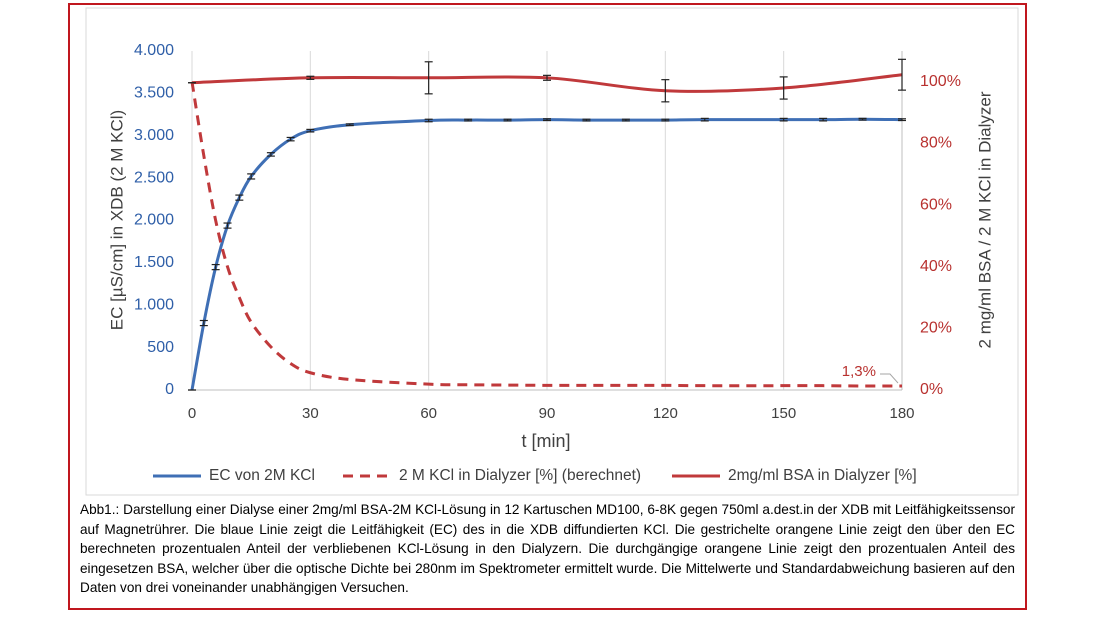  What do you see at coordinates (154, 177) in the screenshot?
I see `y-tick-label: 2.500` at bounding box center [154, 177].